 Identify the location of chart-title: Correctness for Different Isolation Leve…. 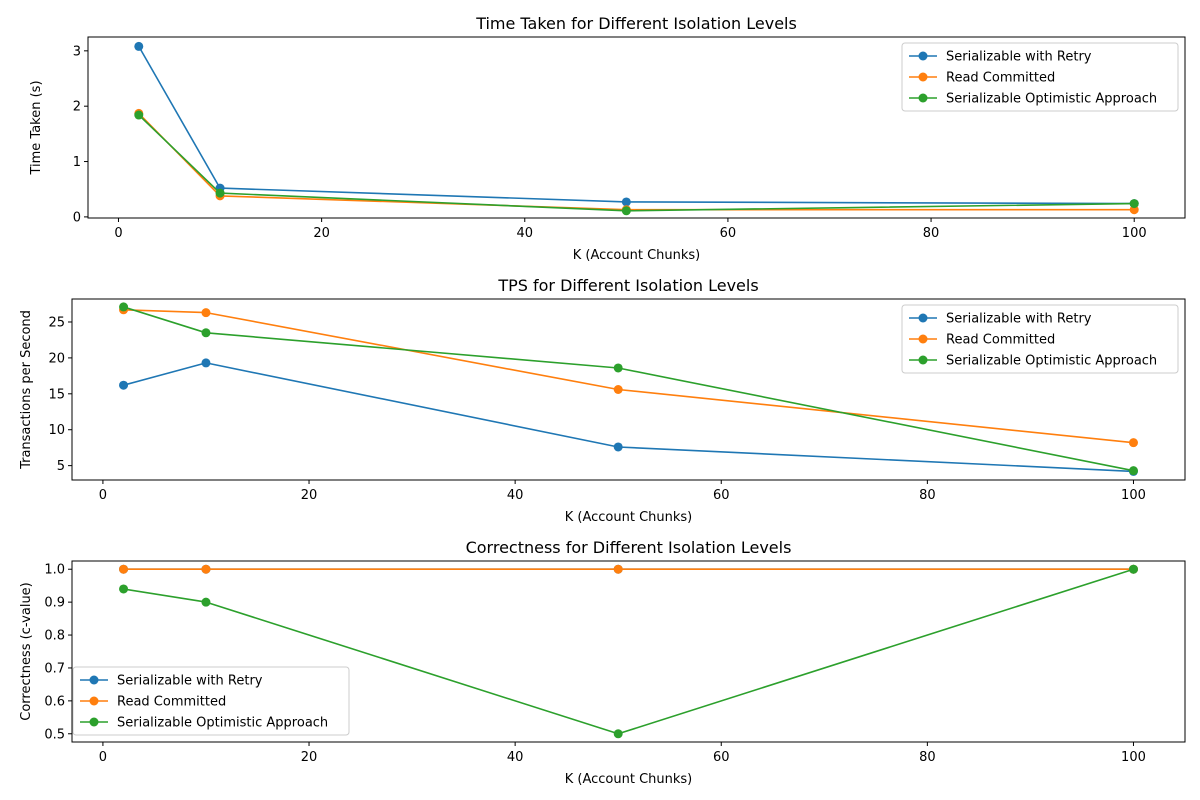
(629, 547).